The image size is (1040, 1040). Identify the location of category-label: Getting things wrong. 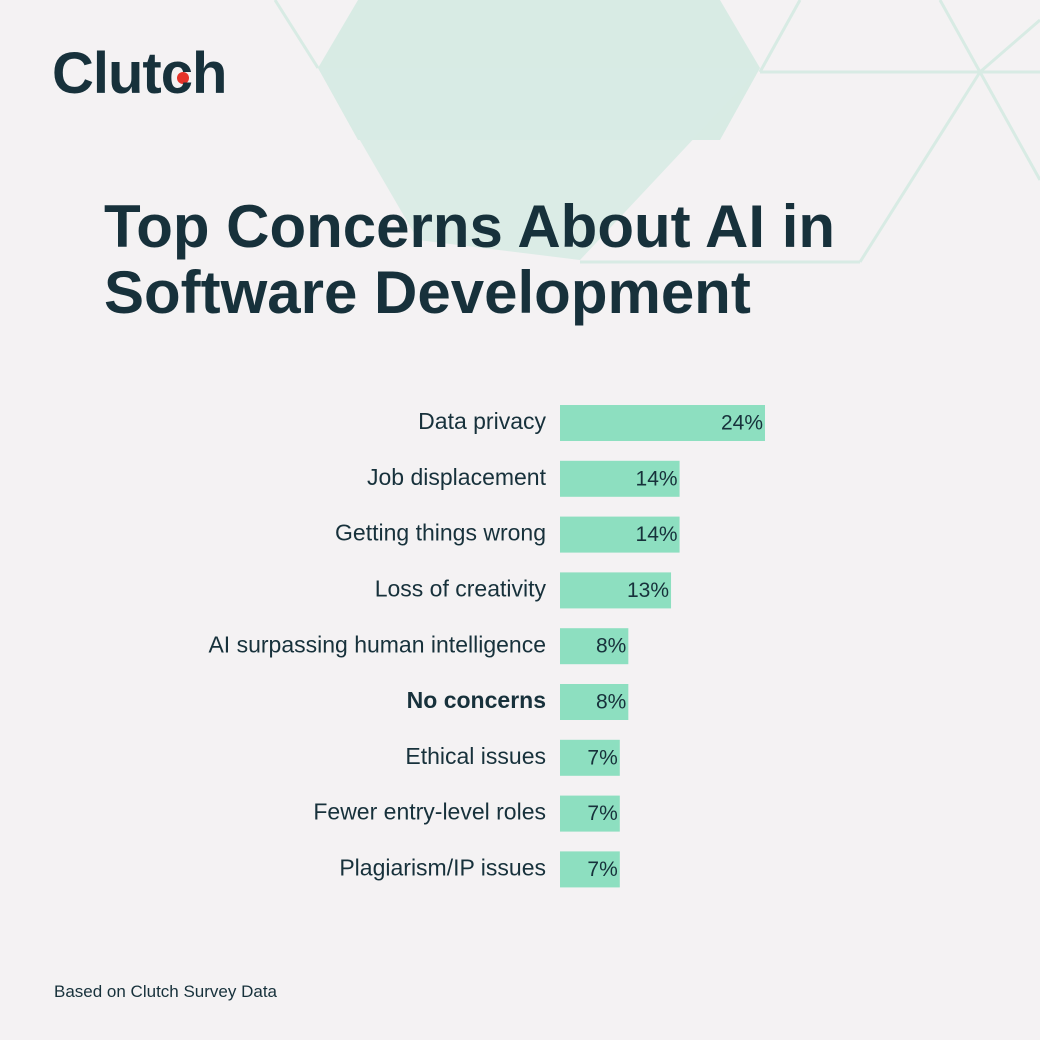
(440, 533).